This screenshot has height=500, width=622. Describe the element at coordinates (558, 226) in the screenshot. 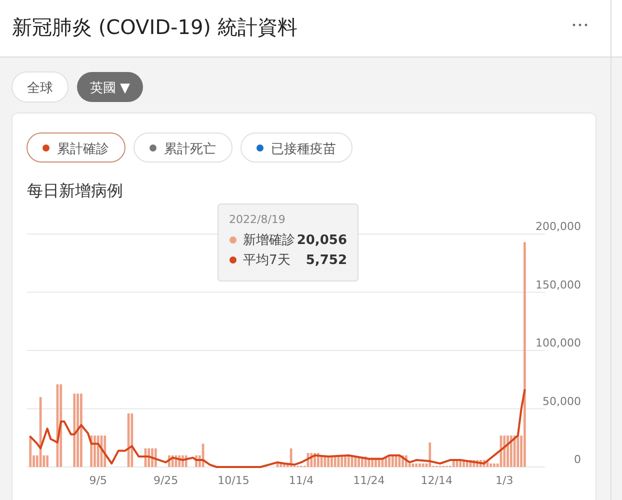

I see `y-tick-label: 200,000` at that location.